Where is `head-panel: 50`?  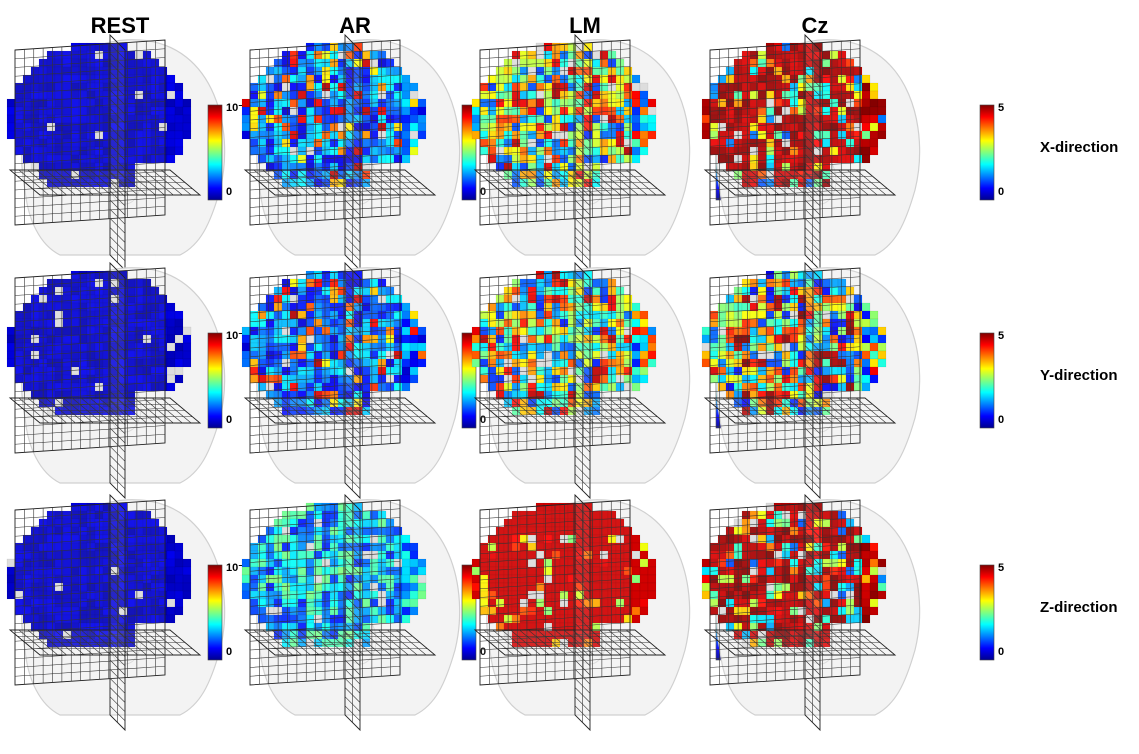
head-panel: 50 is located at coordinates (605, 380).